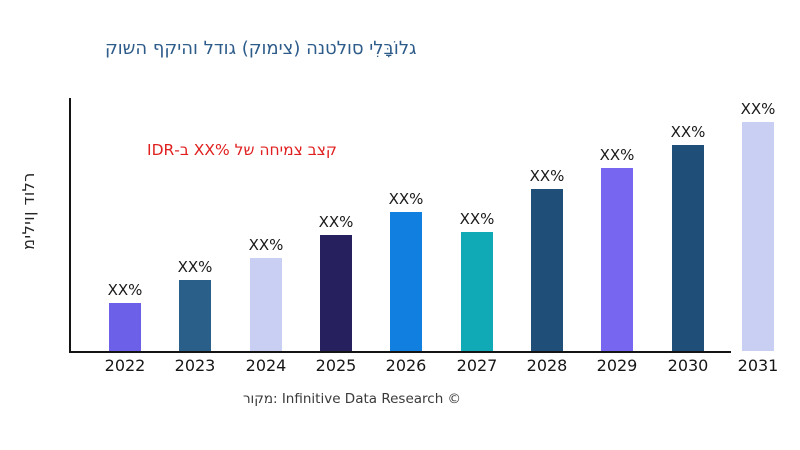 This screenshot has width=800, height=450. What do you see at coordinates (688, 365) in the screenshot?
I see `x-tick-label-2030: 2030` at bounding box center [688, 365].